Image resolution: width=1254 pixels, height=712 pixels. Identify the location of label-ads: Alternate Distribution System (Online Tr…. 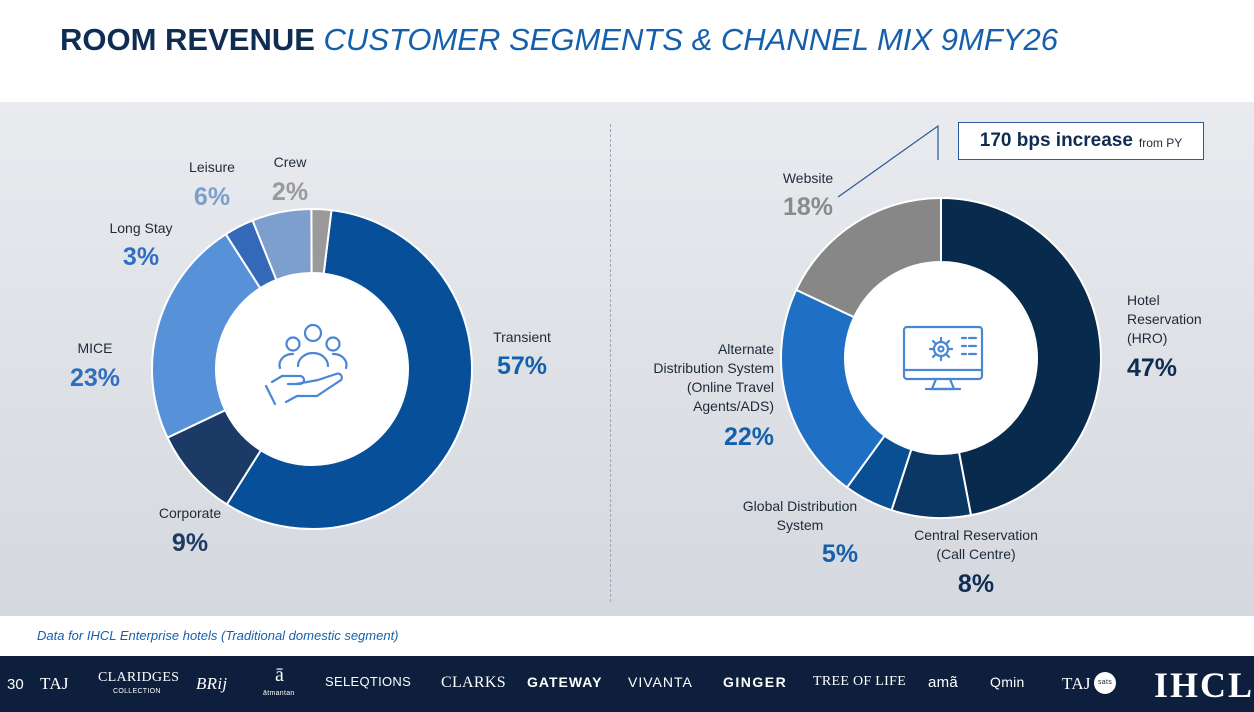
(701, 378).